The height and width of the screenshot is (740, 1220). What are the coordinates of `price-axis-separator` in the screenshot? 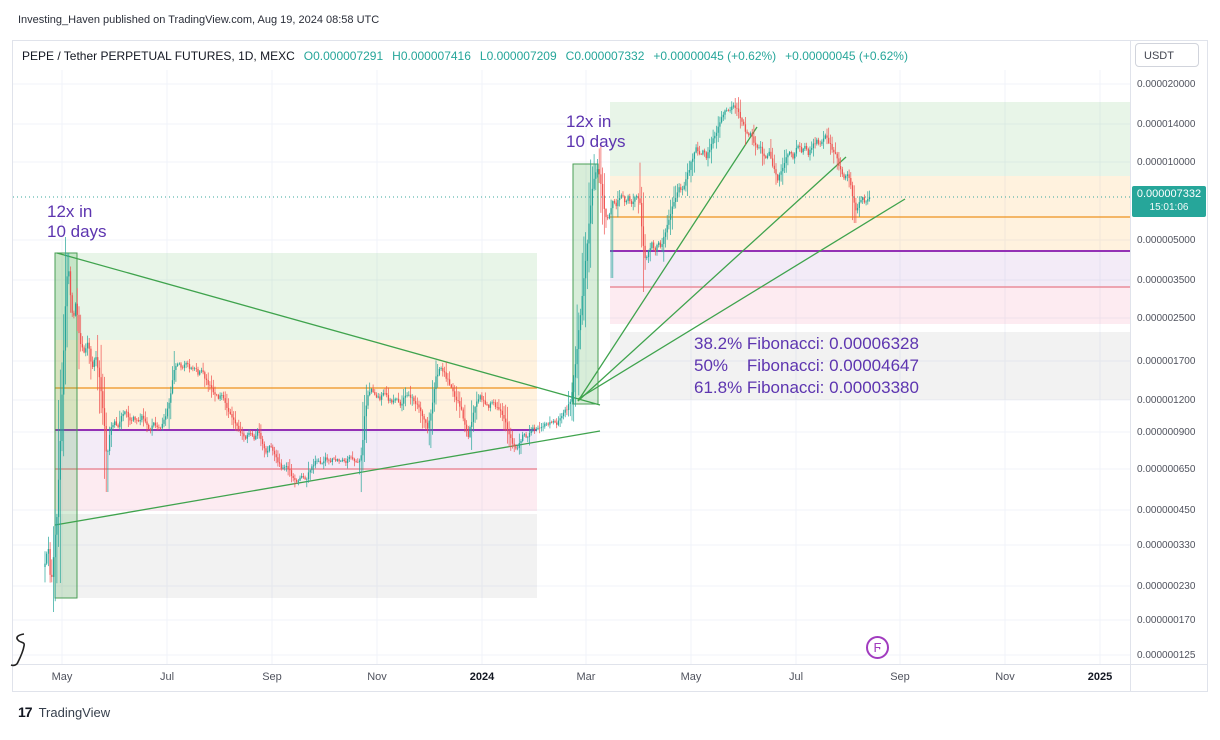 It's located at (1130, 366).